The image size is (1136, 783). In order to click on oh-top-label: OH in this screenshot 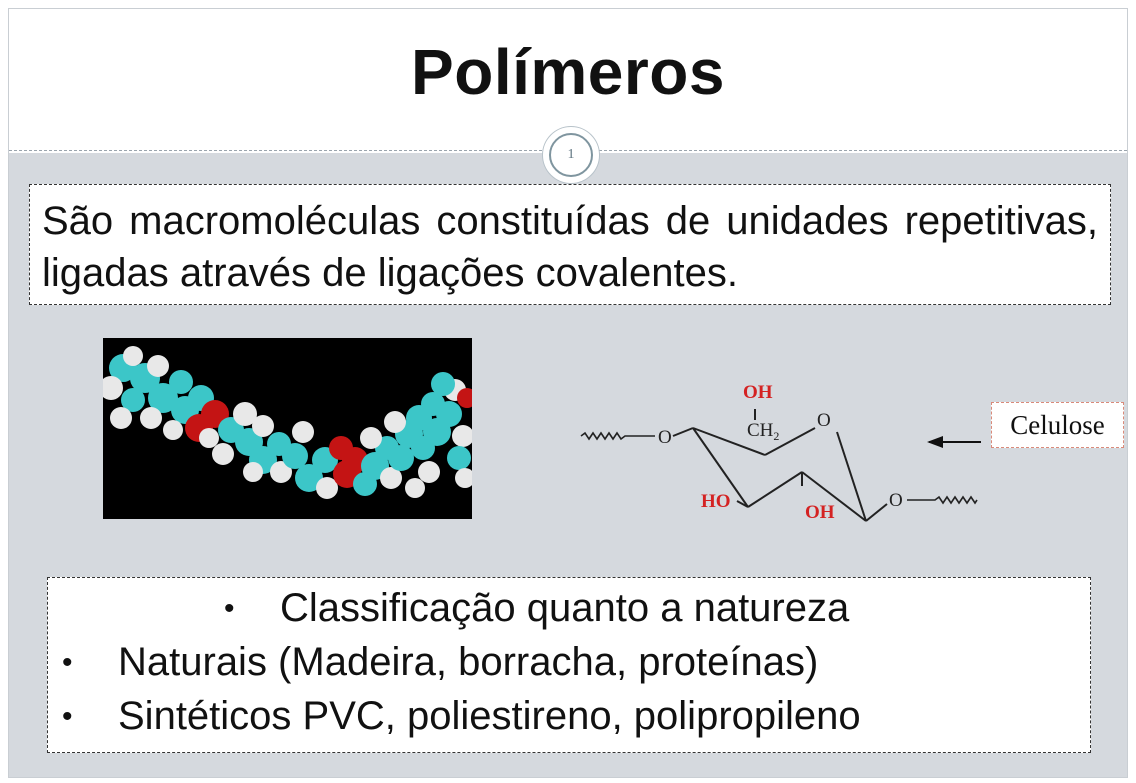, I will do `click(758, 392)`.